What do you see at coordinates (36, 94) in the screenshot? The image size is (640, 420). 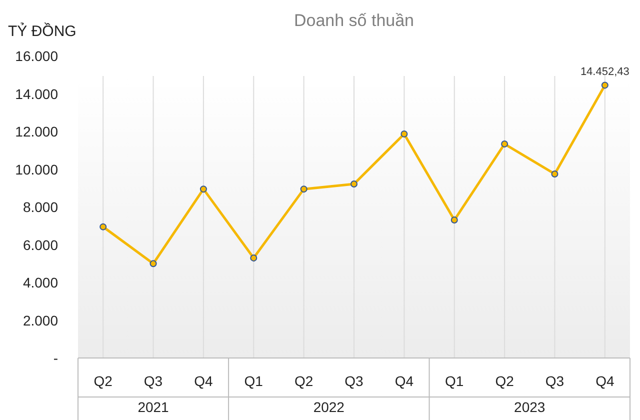 I see `y-tick-label: 14.000` at bounding box center [36, 94].